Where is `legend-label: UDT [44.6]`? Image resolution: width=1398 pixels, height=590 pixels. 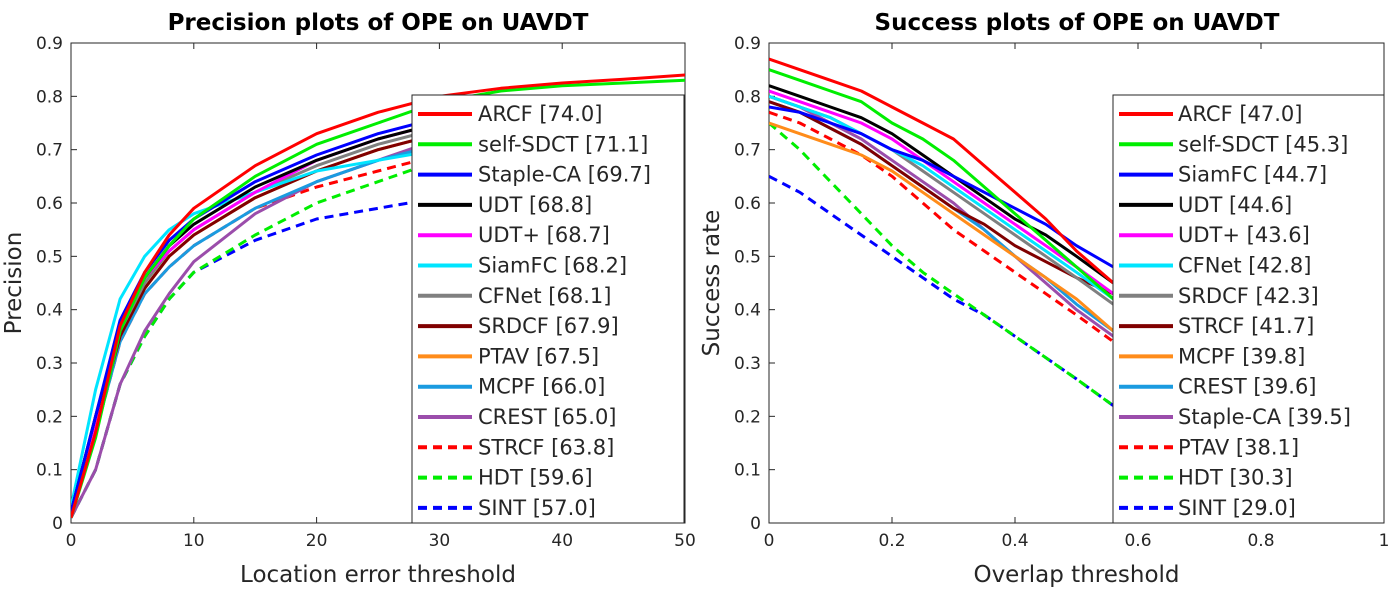 legend-label: UDT [44.6] is located at coordinates (1235, 205).